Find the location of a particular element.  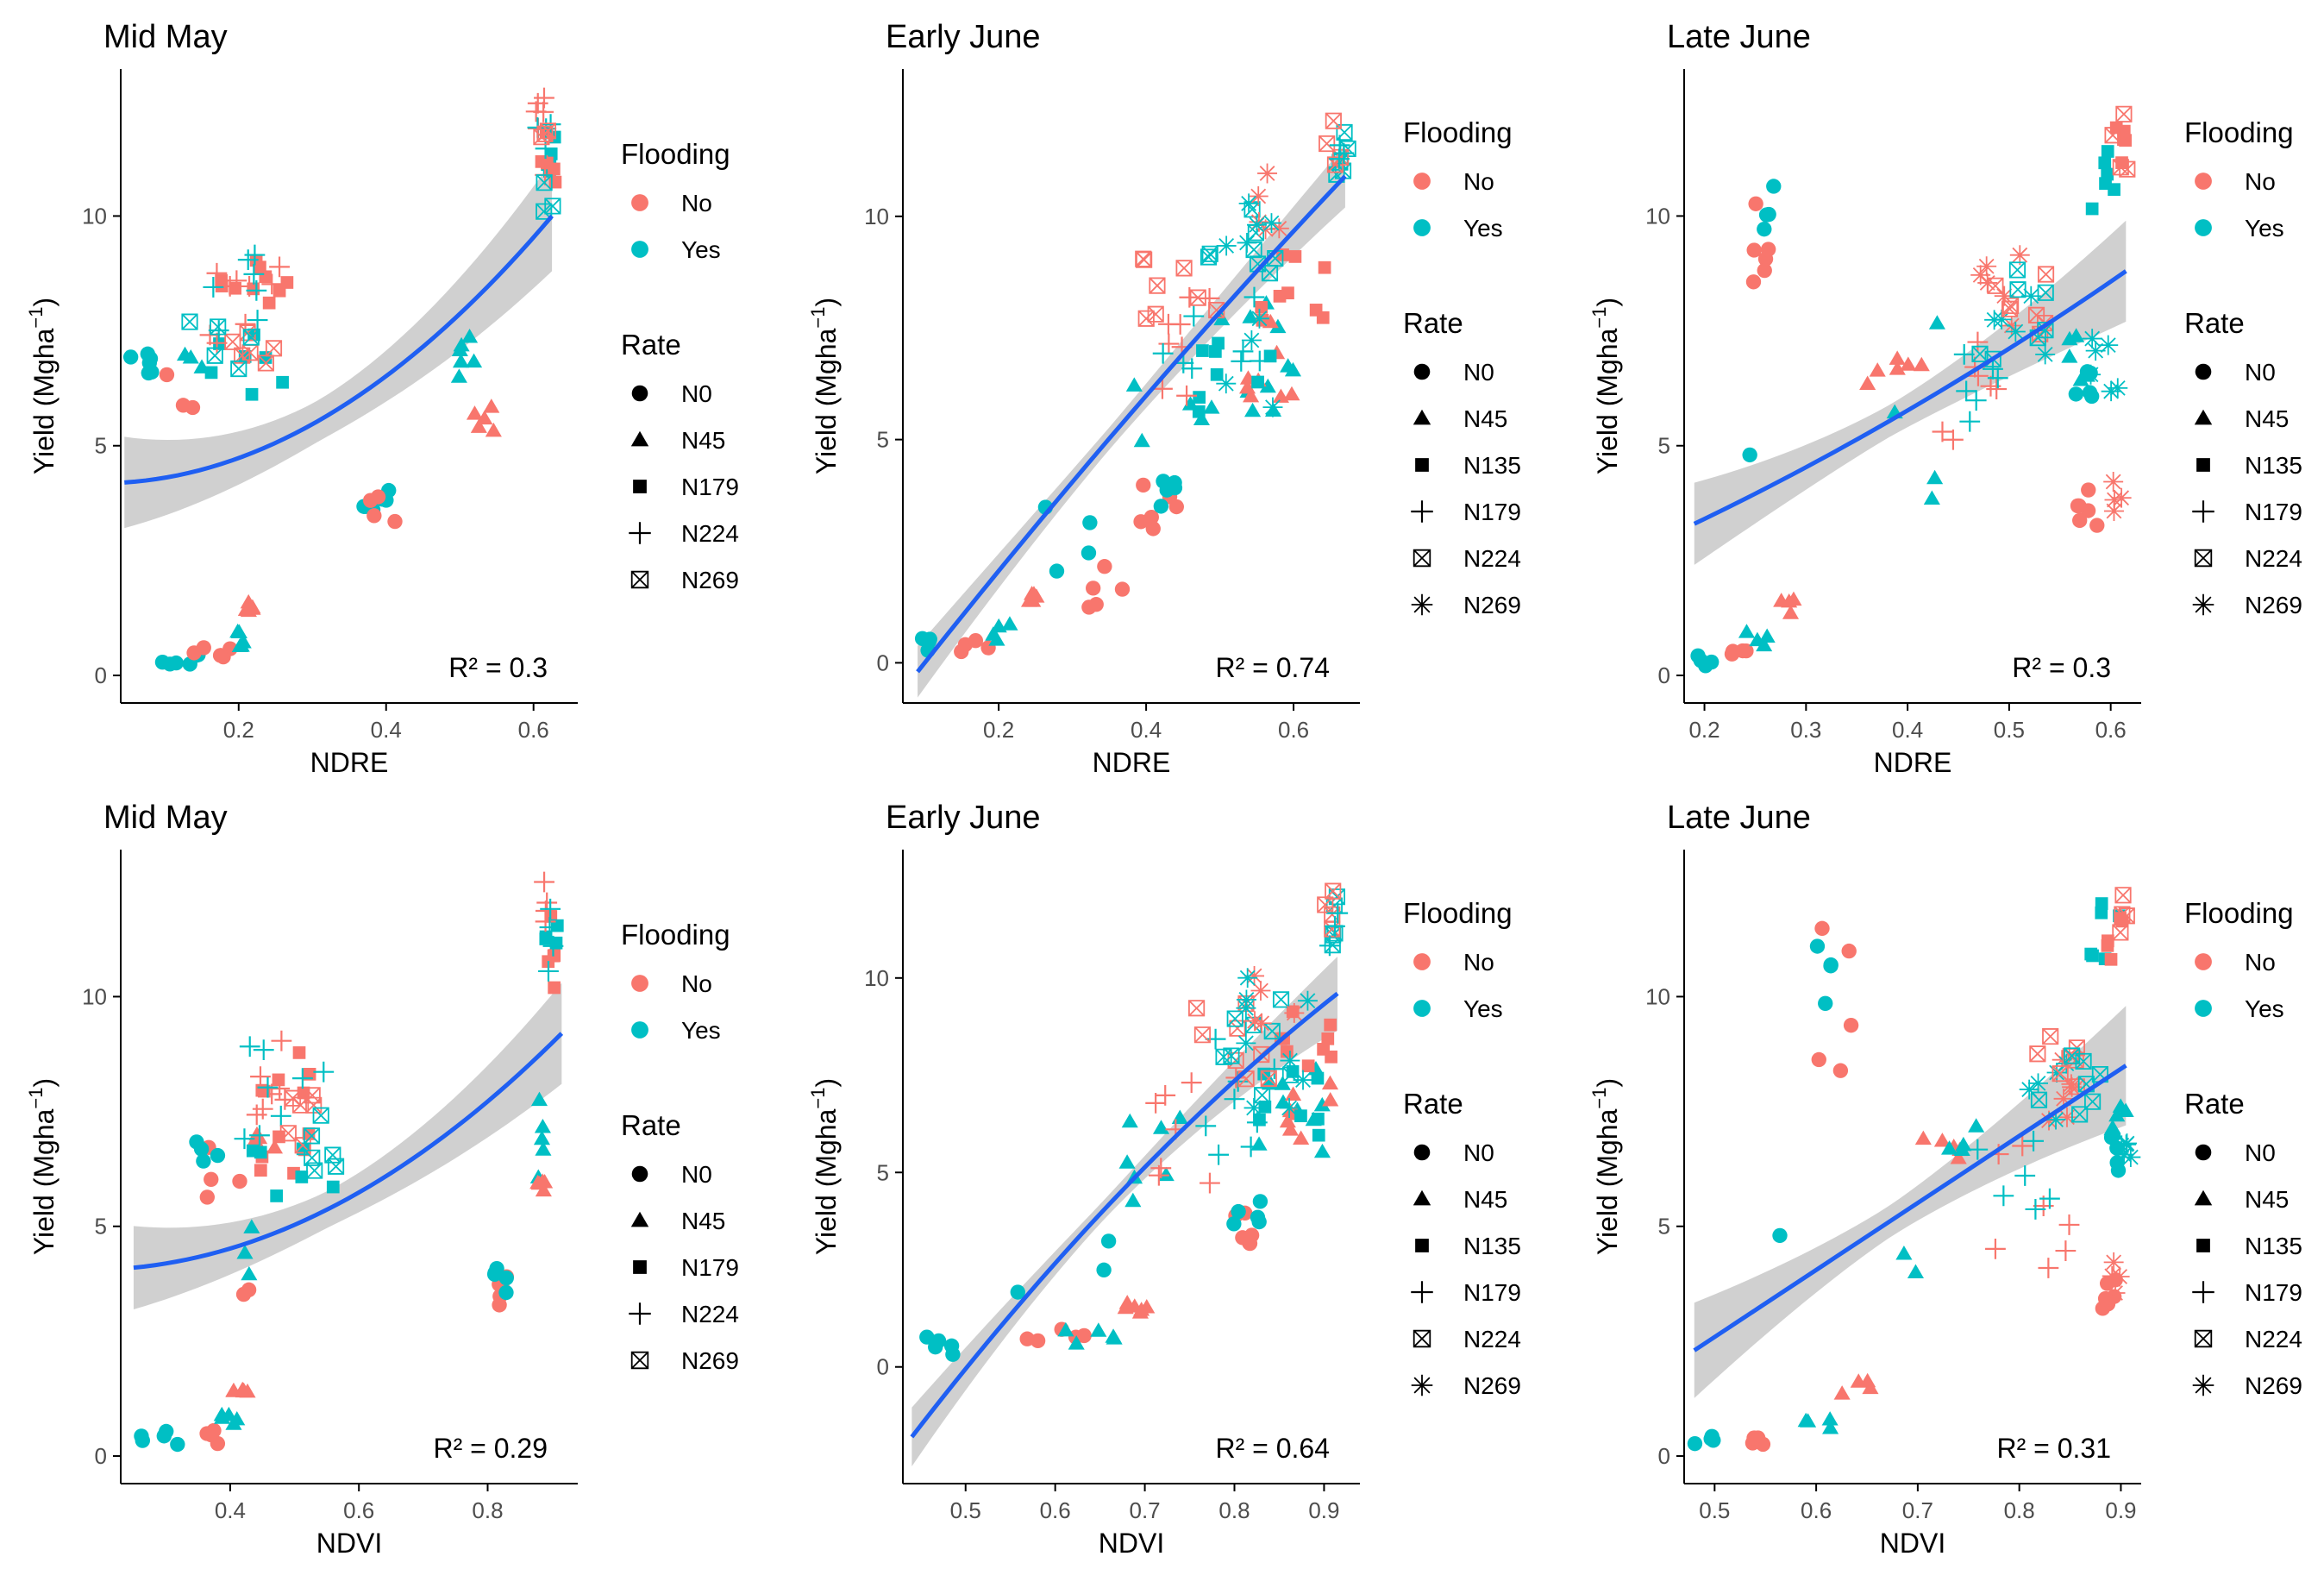

legend-rate-label: N135 is located at coordinates (2273, 1246).